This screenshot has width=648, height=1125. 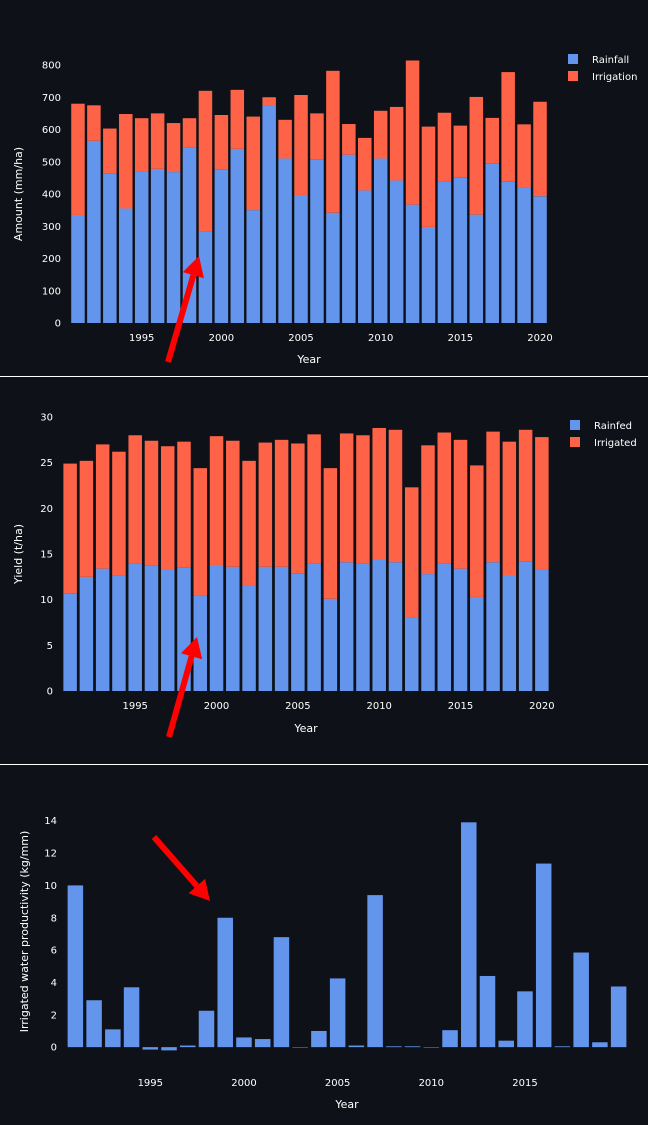 What do you see at coordinates (428, 274) in the screenshot?
I see `bar-rainfall-2013` at bounding box center [428, 274].